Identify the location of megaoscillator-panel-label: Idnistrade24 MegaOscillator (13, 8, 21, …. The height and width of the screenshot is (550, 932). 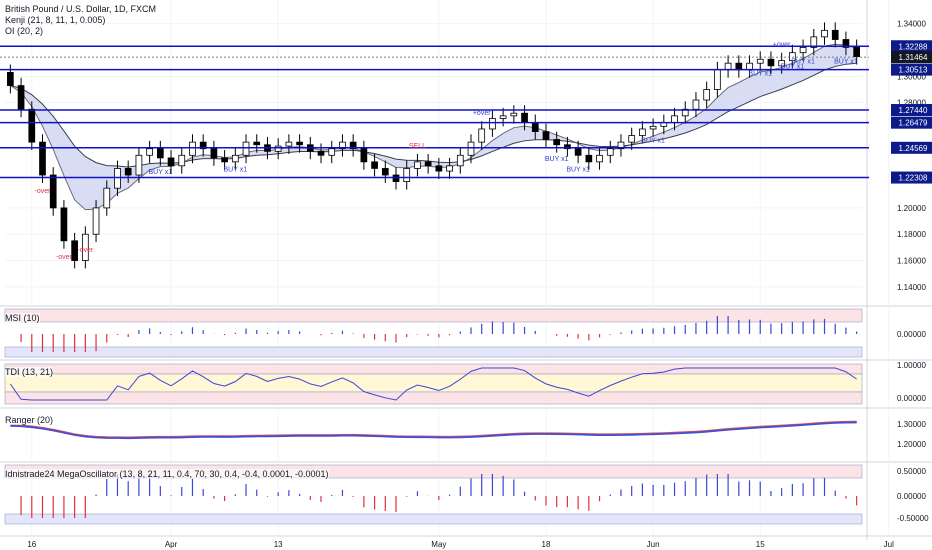
(167, 474).